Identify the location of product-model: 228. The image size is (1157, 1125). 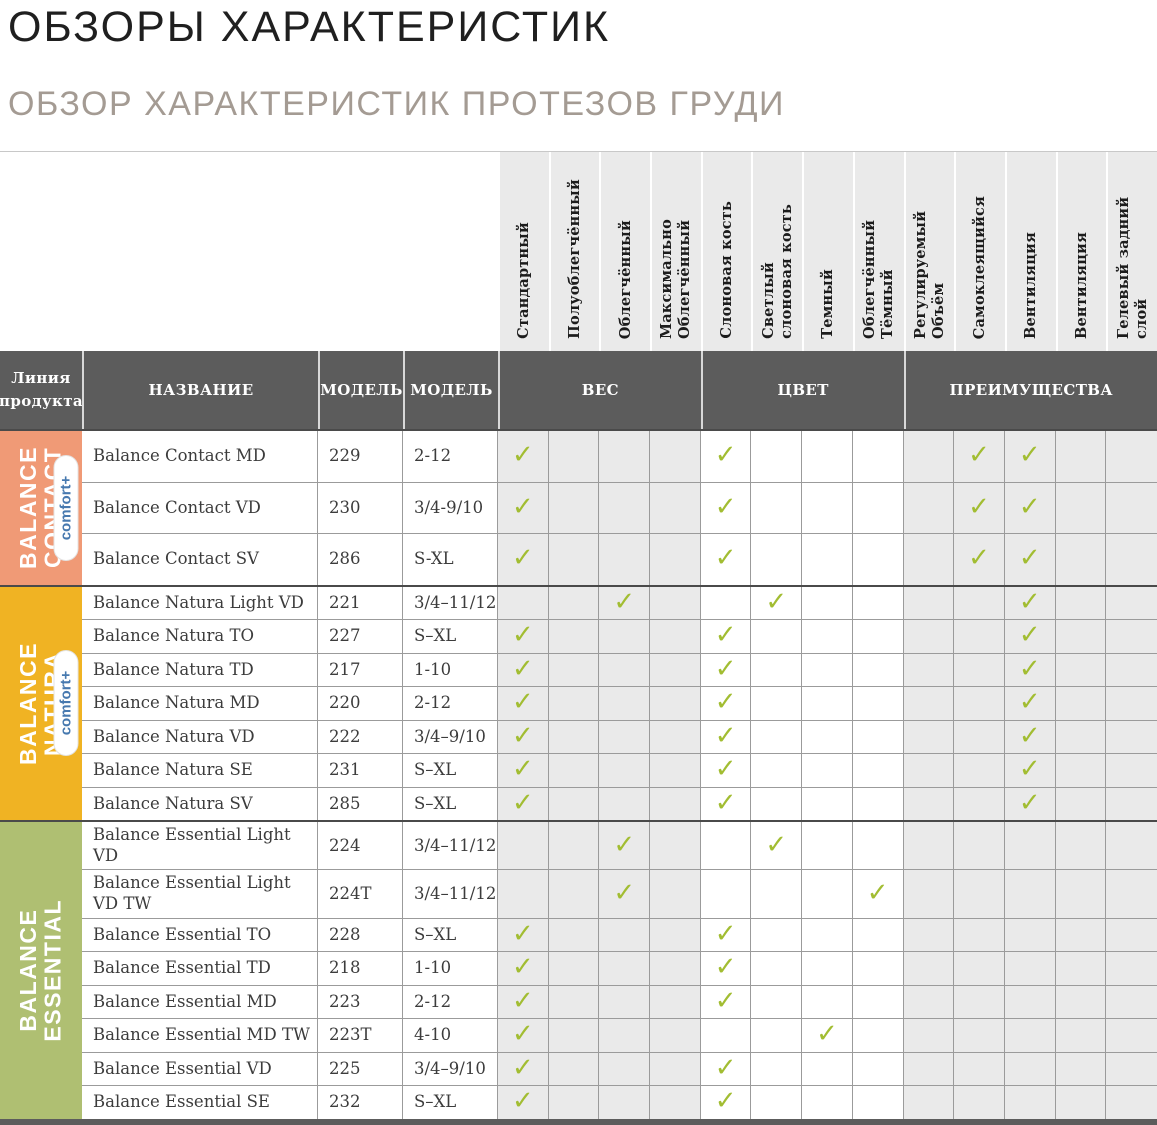
(360, 935).